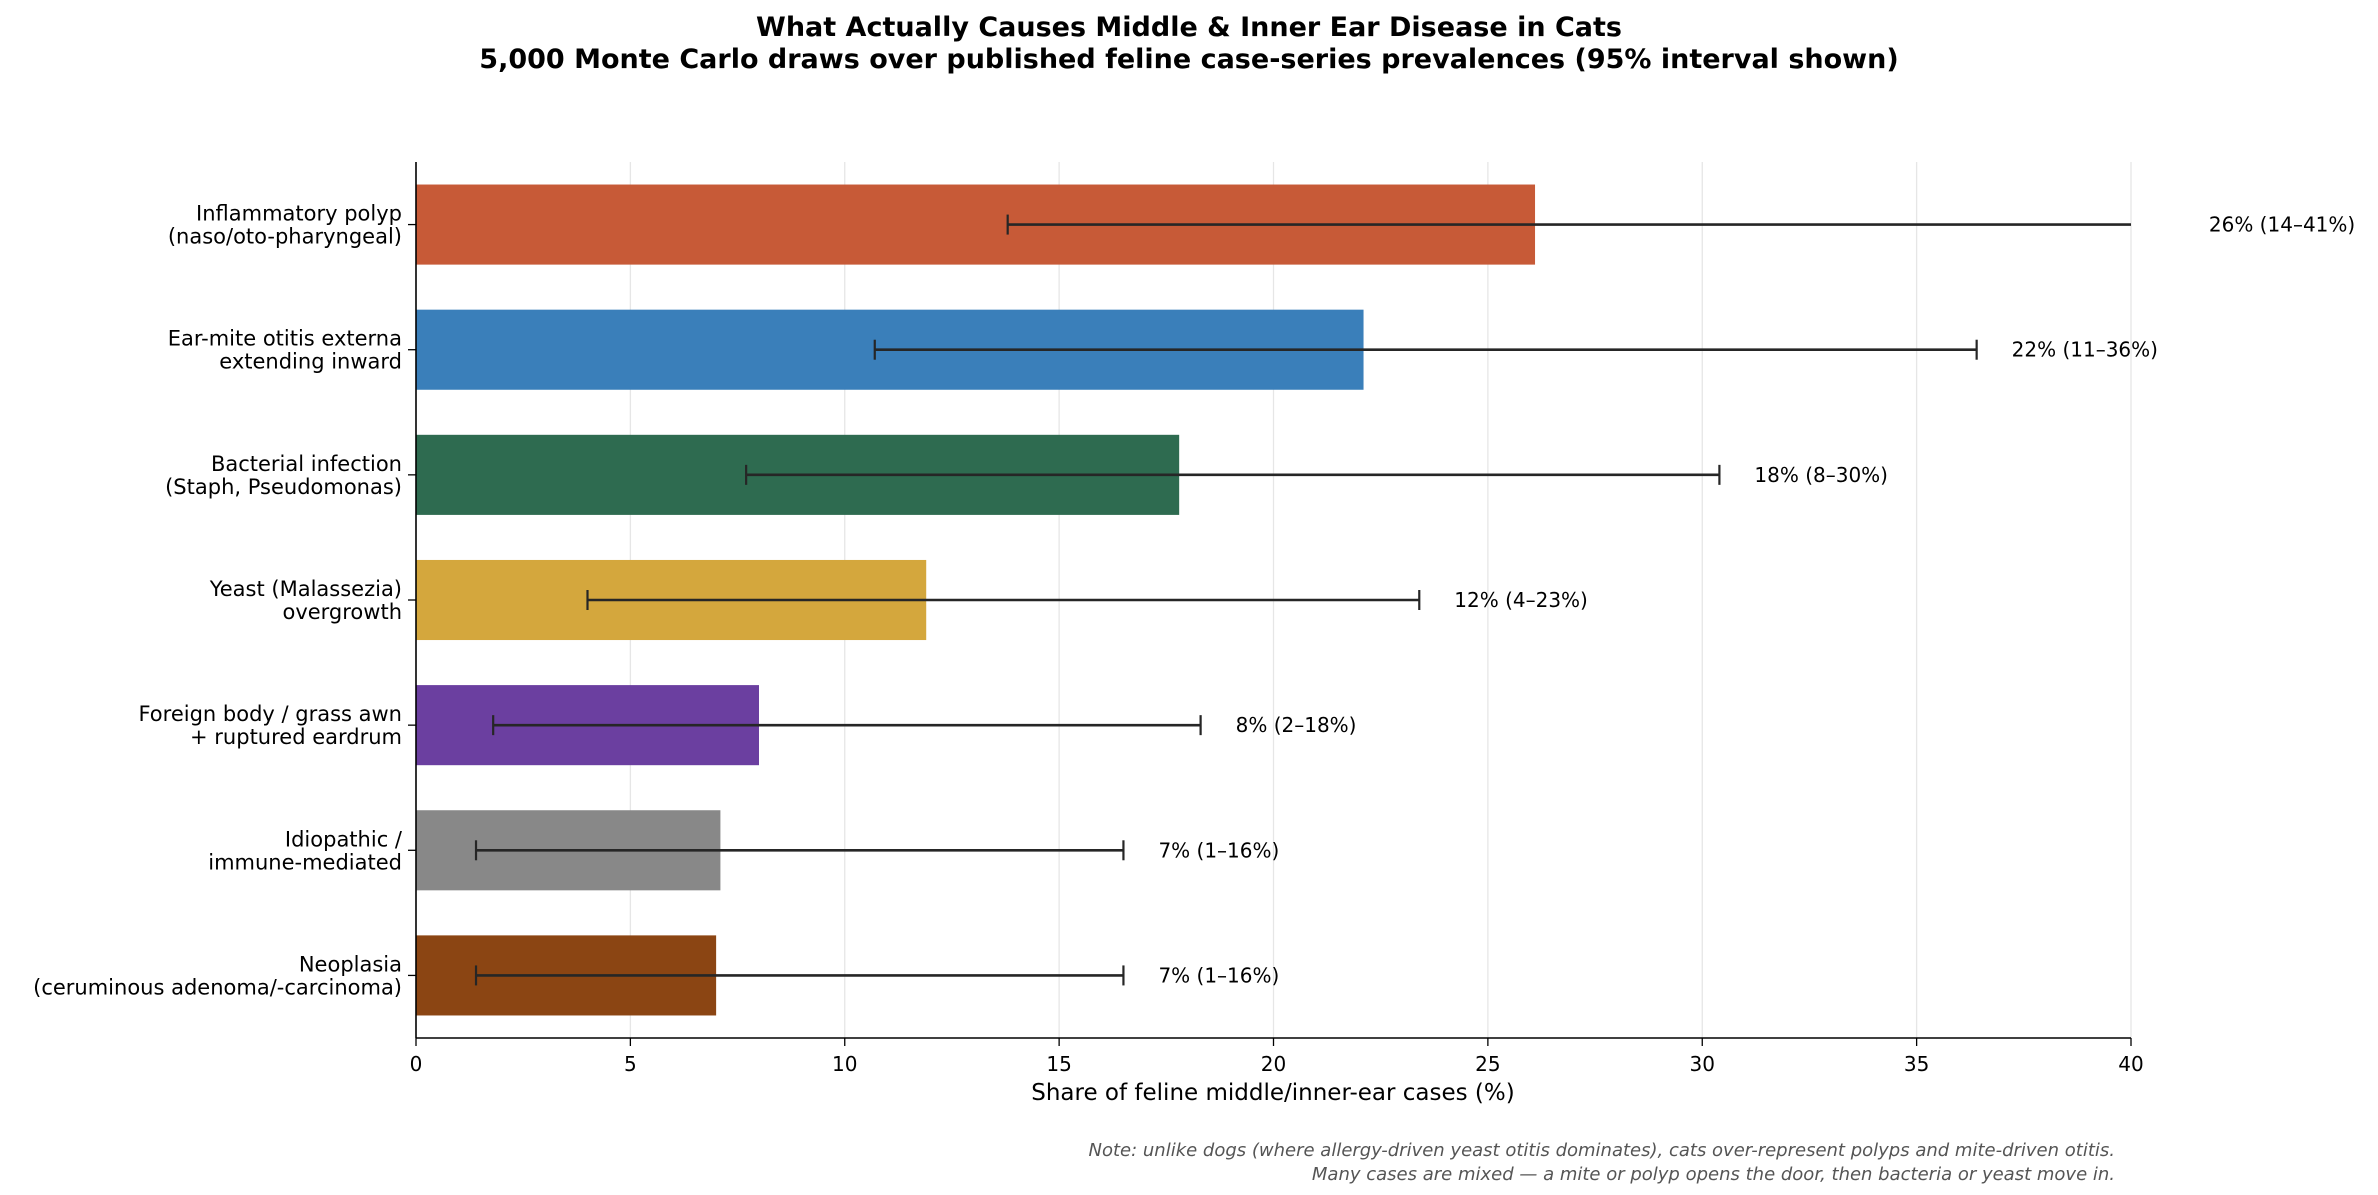 The image size is (2378, 1195). I want to click on category-label-line2: + ruptured eardrum, so click(296, 737).